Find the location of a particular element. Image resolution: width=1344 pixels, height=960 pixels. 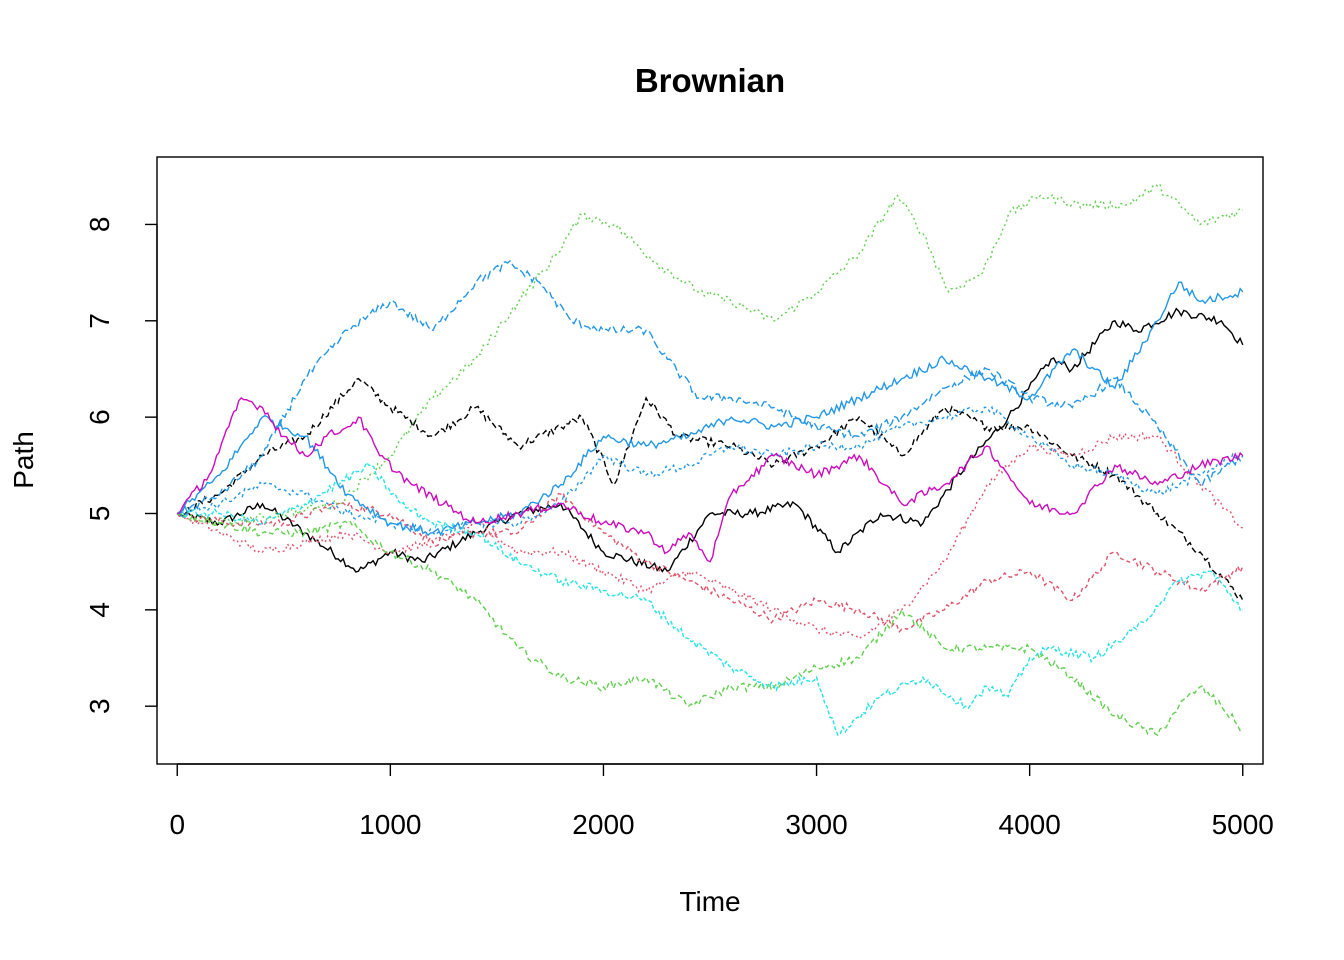

y-axis: 3 4 5 6 7 8 is located at coordinates (121, 465).